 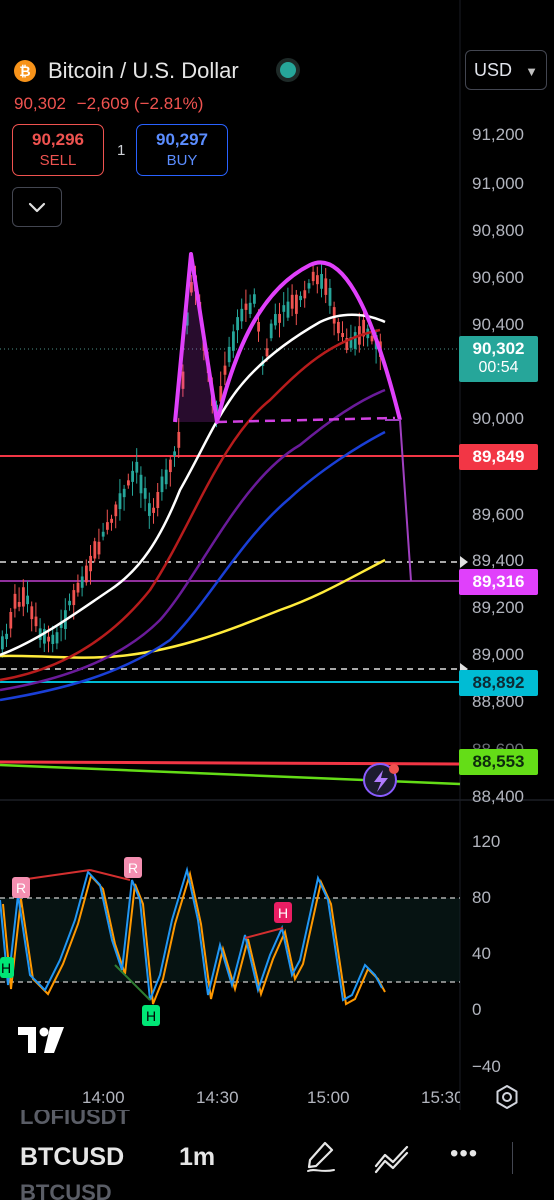 What do you see at coordinates (498, 762) in the screenshot?
I see `green-level-tag: 88,553` at bounding box center [498, 762].